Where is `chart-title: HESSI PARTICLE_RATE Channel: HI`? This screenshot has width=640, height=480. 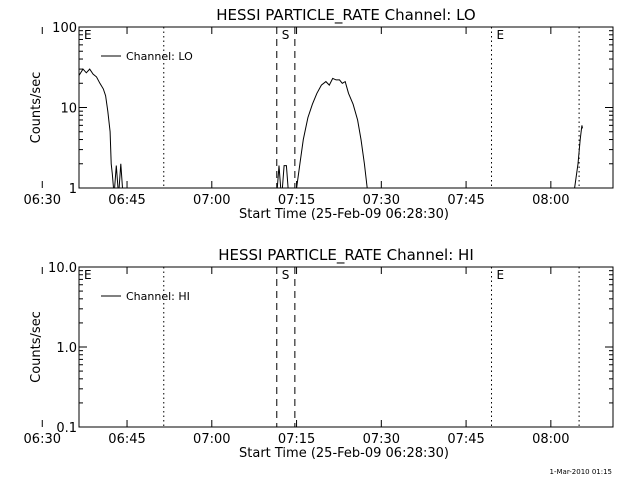
chart-title: HESSI PARTICLE_RATE Channel: HI is located at coordinates (346, 255).